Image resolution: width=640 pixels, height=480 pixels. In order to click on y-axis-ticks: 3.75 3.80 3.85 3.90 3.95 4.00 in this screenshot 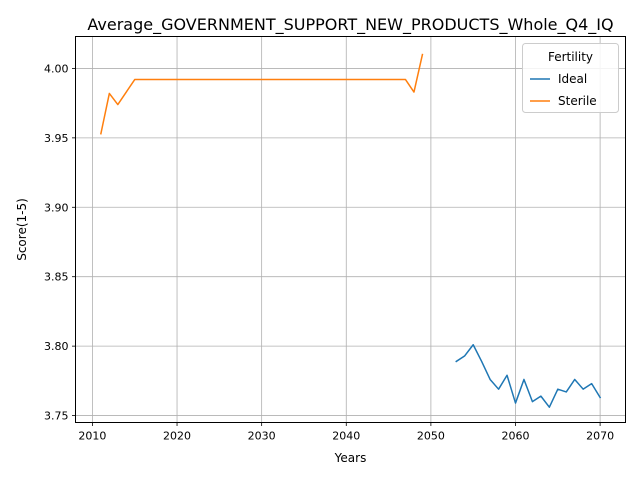, I will do `click(60, 242)`.